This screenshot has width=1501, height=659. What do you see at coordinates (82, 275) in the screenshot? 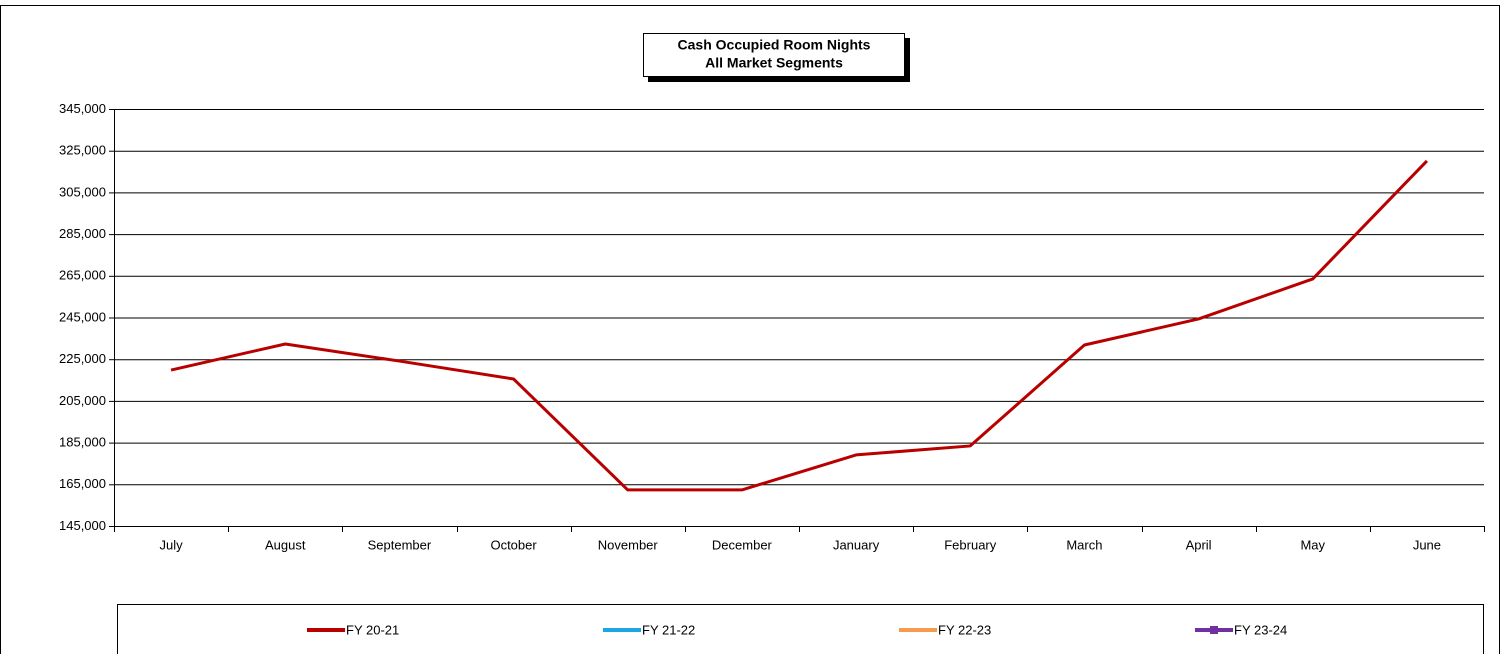
I see `y-tick-label: 265,000` at bounding box center [82, 275].